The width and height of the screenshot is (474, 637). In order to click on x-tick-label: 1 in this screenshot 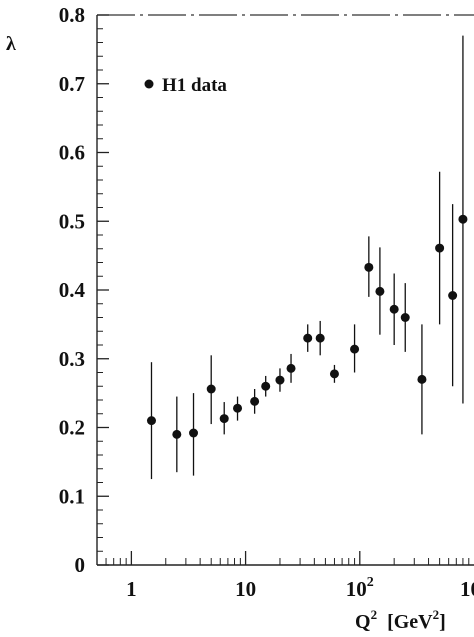, I will do `click(131, 589)`.